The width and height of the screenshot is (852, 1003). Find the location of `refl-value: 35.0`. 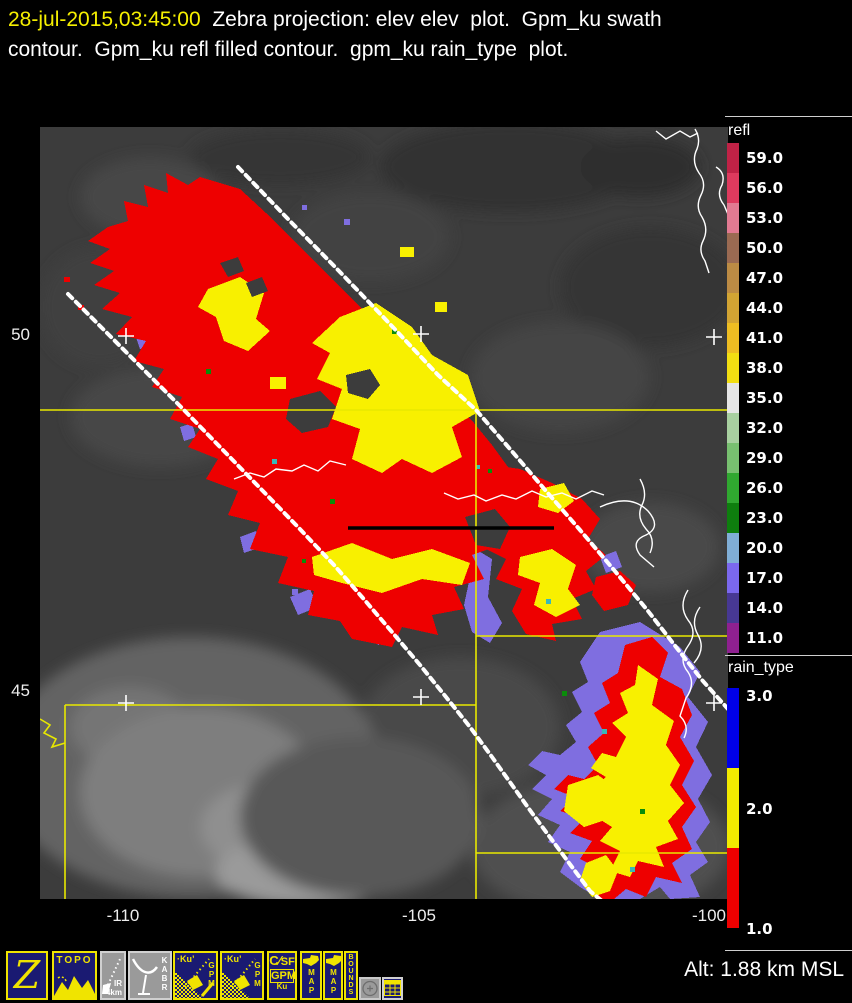

refl-value: 35.0 is located at coordinates (765, 398).